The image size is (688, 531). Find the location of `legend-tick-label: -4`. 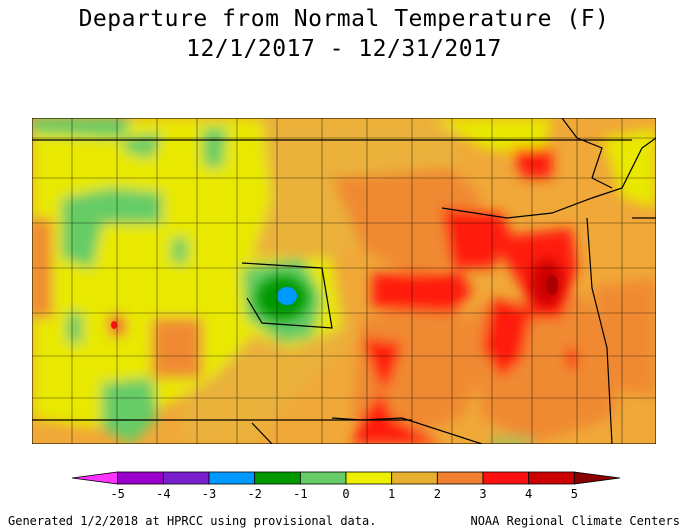

legend-tick-label: -4 is located at coordinates (163, 494).